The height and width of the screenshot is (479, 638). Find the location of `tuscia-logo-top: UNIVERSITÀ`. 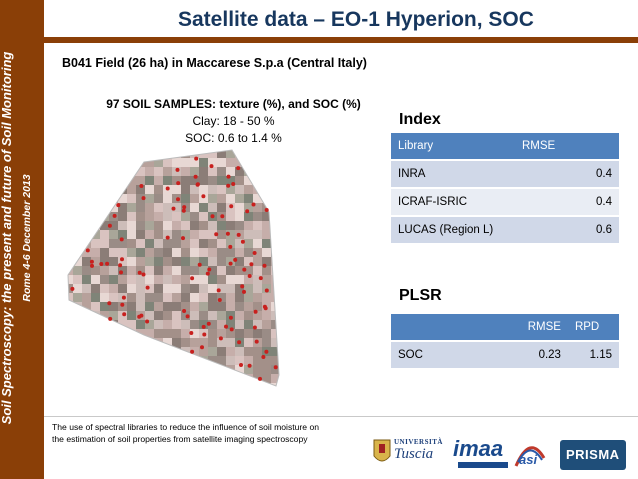

tuscia-logo-top: UNIVERSITÀ is located at coordinates (418, 442).